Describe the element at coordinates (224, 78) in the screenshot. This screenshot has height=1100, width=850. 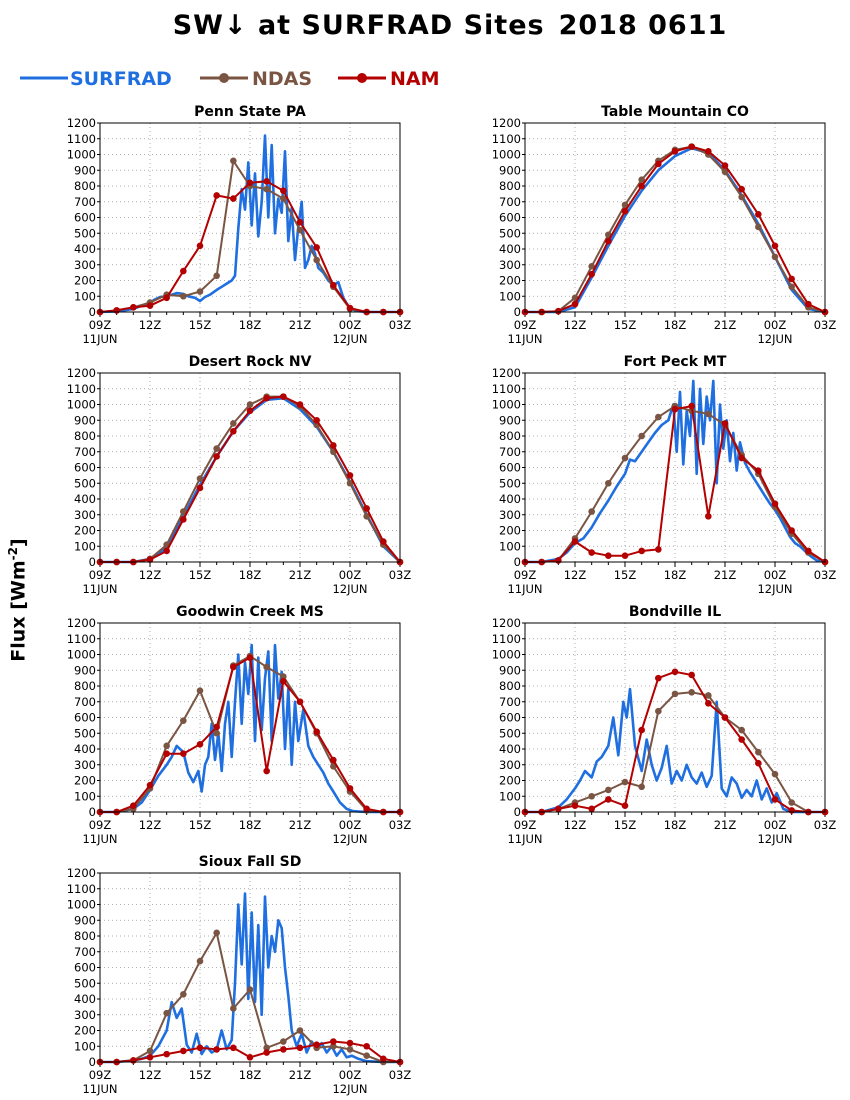
I see `legend-line-ndas` at that location.